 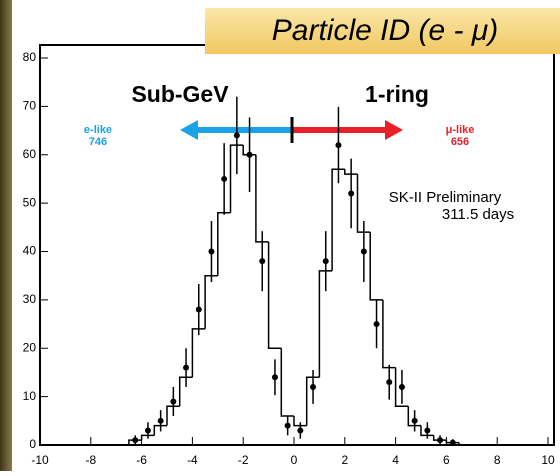 What do you see at coordinates (243, 460) in the screenshot?
I see `x-tick-label: -2` at bounding box center [243, 460].